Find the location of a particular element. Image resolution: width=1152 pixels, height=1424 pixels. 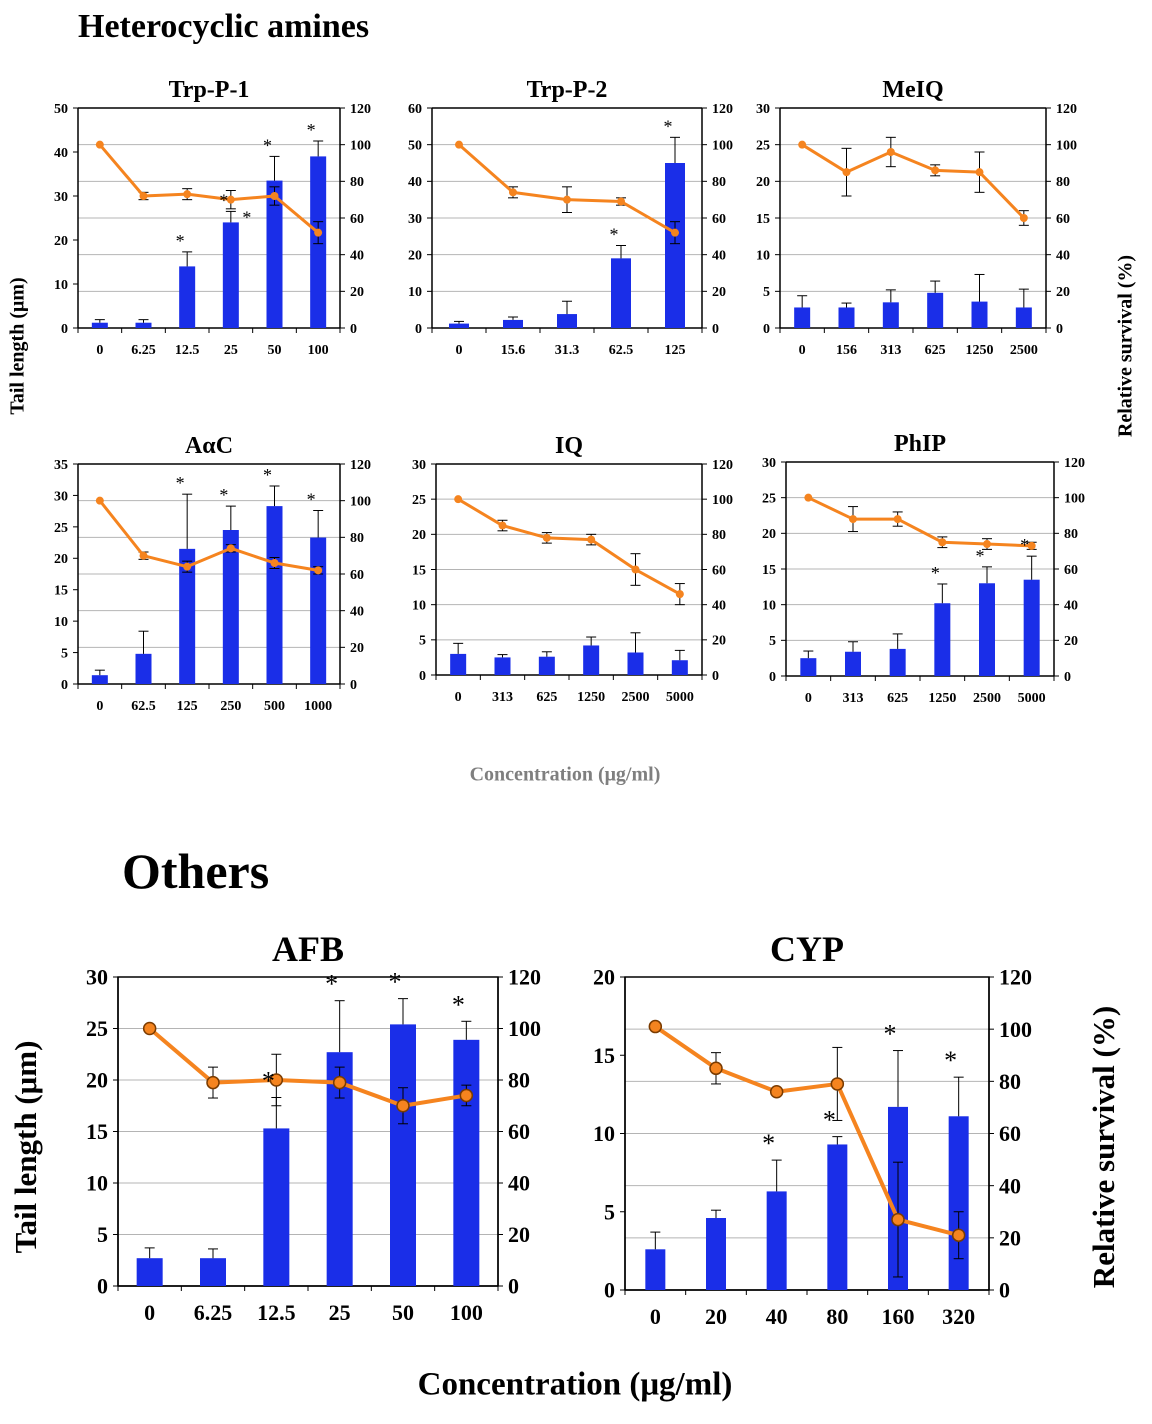

chart-title: MeIQ is located at coordinates (912, 90).